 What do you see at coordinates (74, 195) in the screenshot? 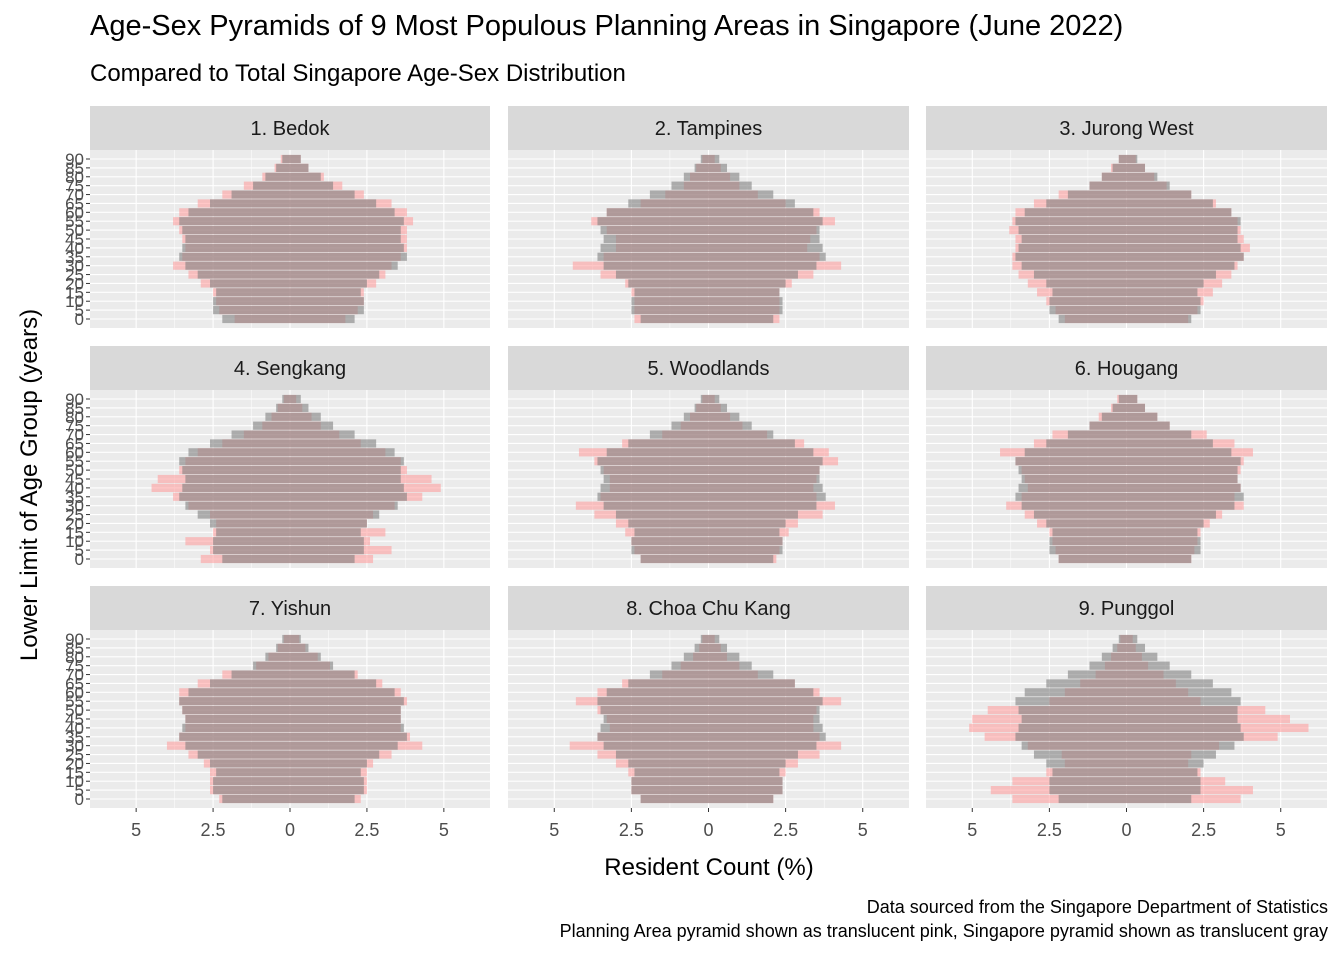
I see `y-tick-label: 70` at bounding box center [74, 195].